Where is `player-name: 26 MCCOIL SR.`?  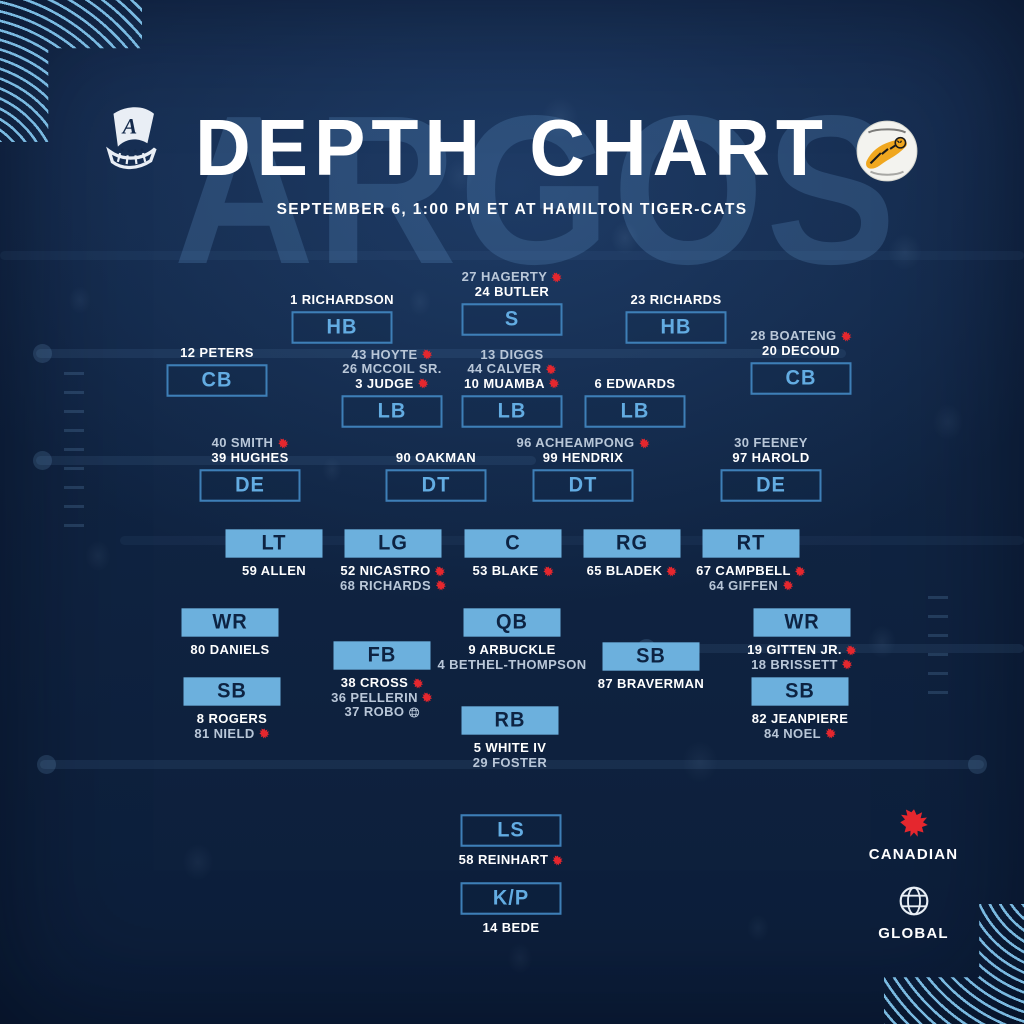 player-name: 26 MCCOIL SR. is located at coordinates (392, 369).